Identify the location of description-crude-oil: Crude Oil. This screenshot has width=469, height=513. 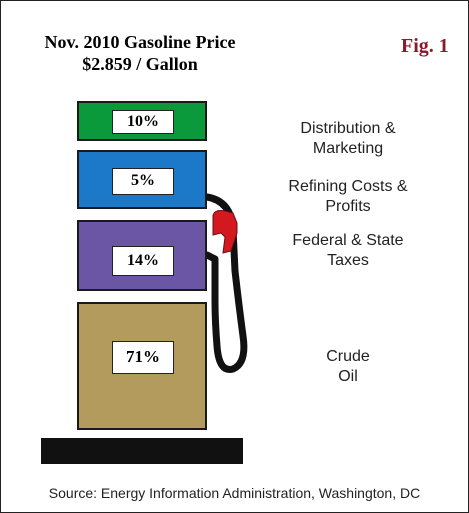
(348, 367).